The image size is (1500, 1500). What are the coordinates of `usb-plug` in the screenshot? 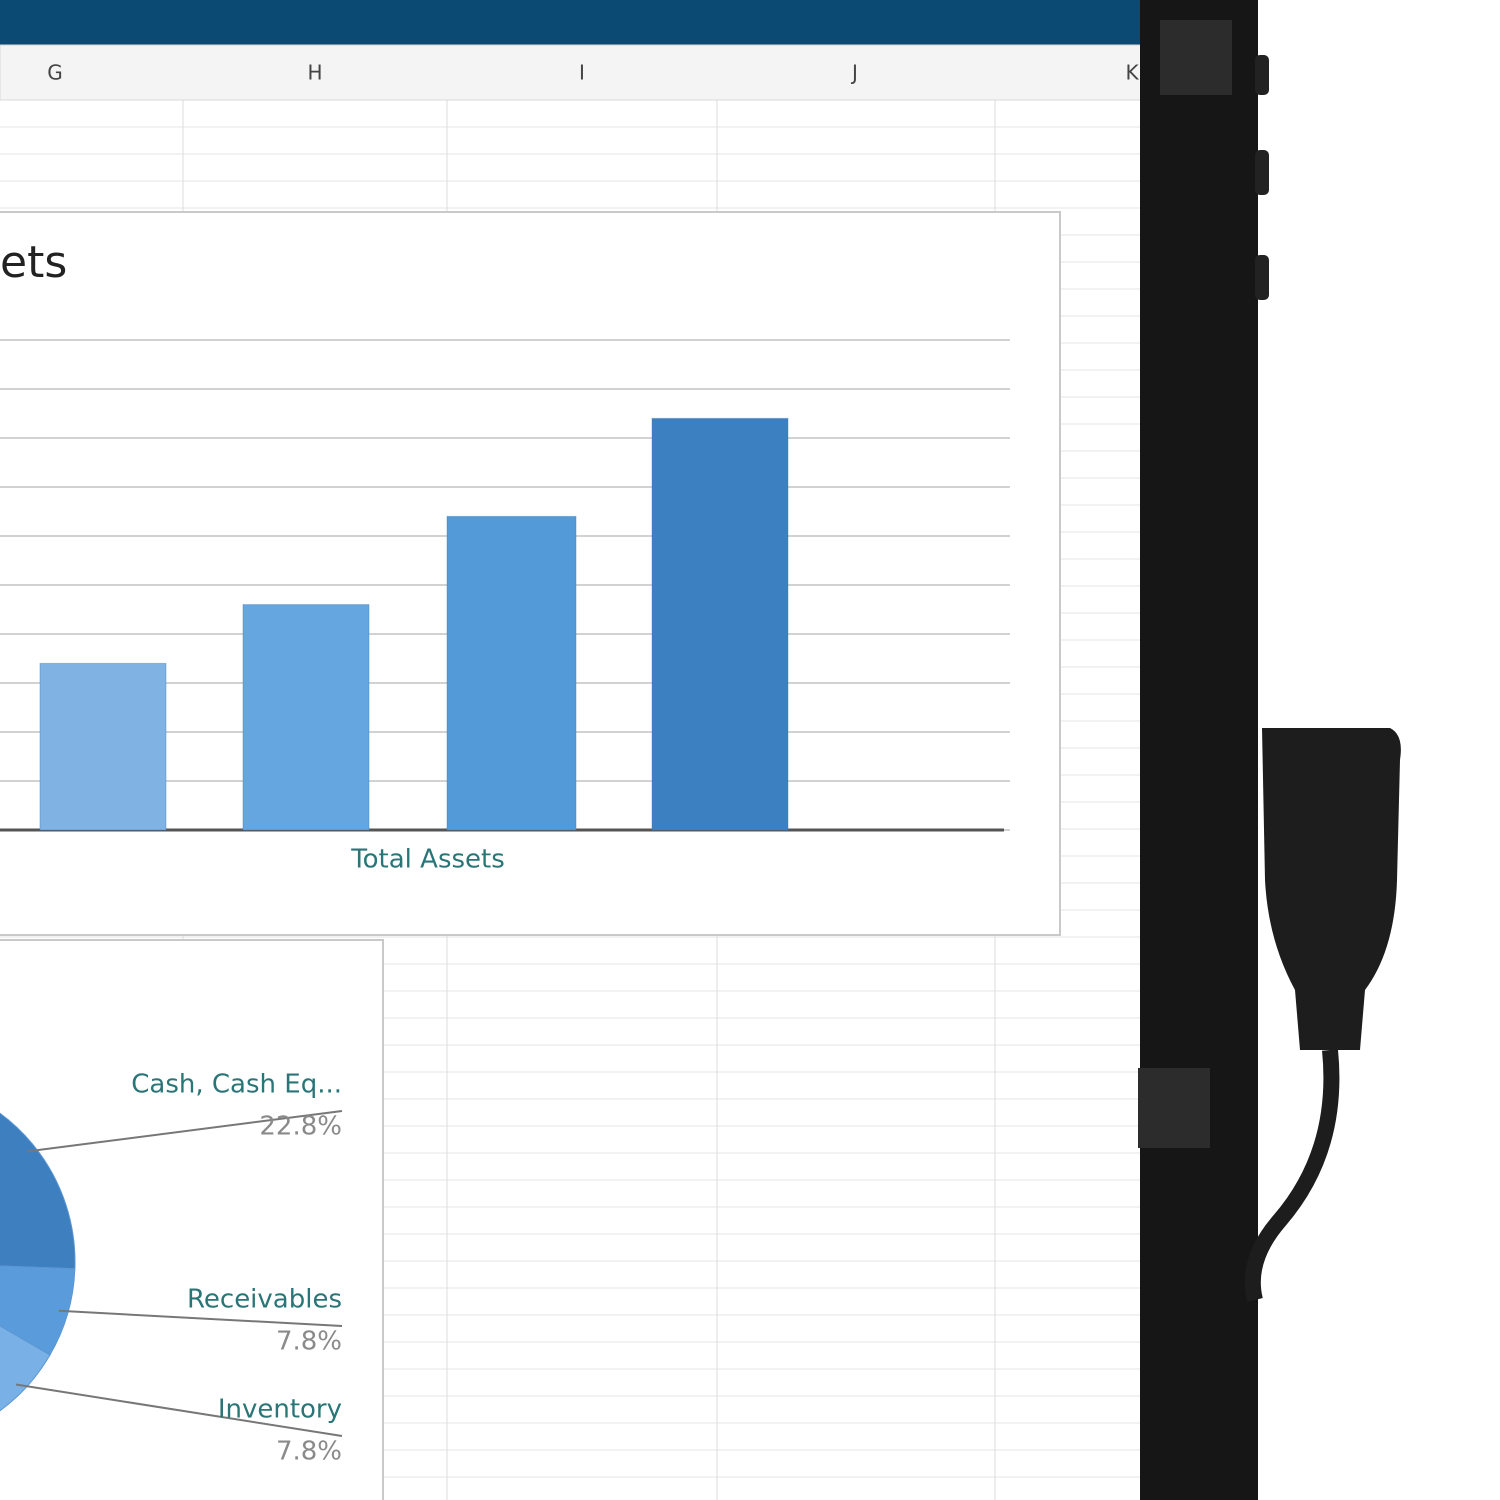 It's located at (1331, 889).